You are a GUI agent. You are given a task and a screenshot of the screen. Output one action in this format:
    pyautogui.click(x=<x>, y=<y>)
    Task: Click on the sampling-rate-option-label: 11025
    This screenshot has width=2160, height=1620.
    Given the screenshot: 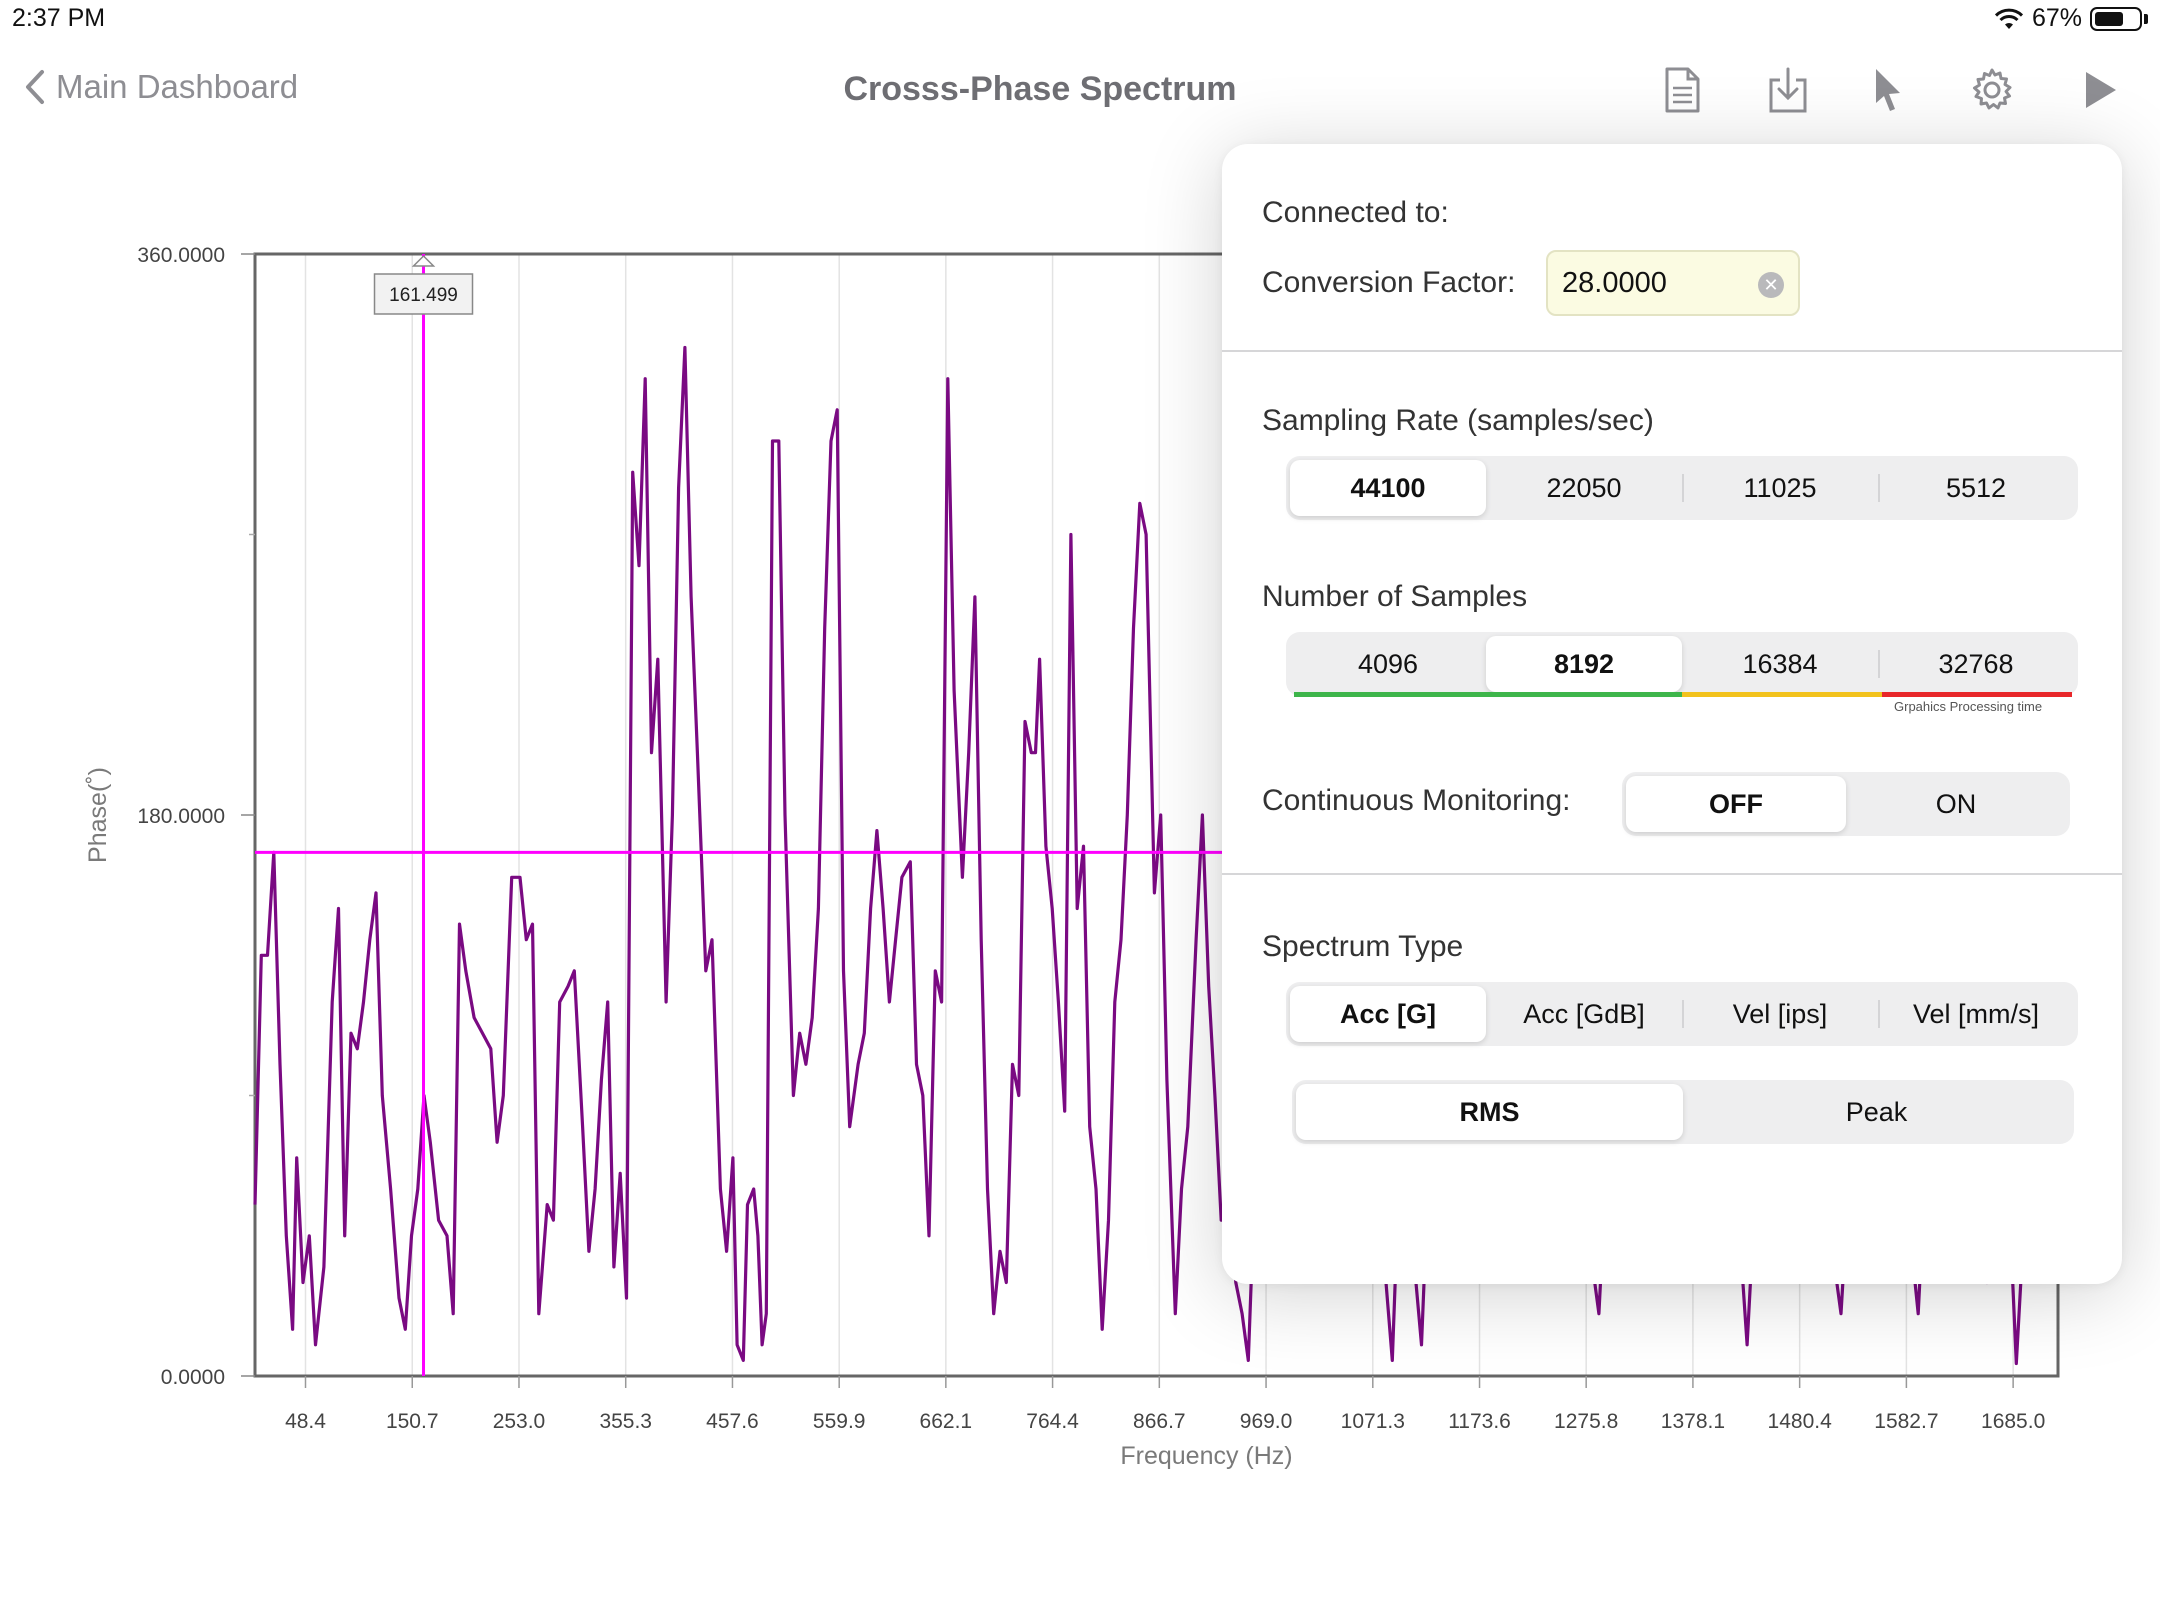 What is the action you would take?
    pyautogui.click(x=1780, y=487)
    